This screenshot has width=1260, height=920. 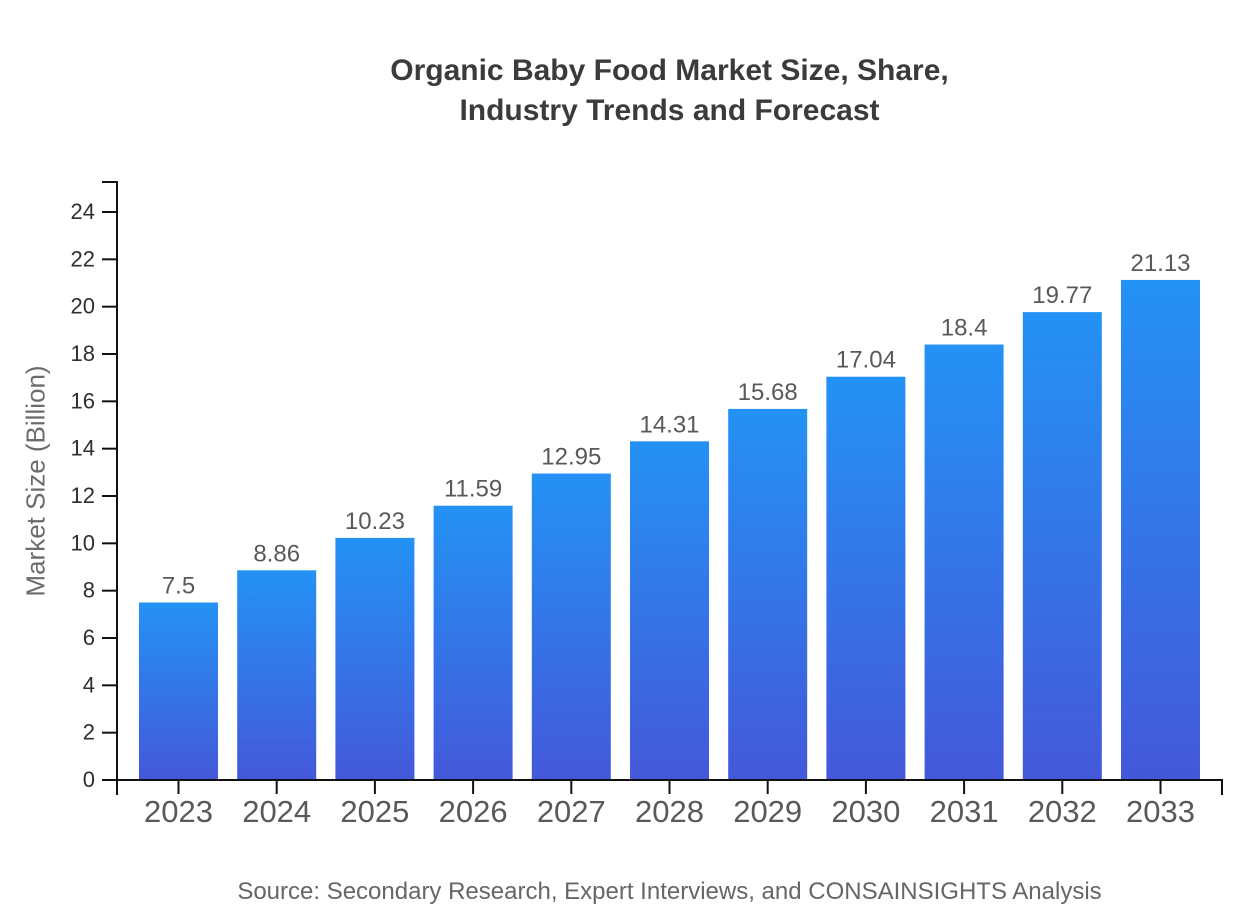 What do you see at coordinates (277, 675) in the screenshot?
I see `bar-2024` at bounding box center [277, 675].